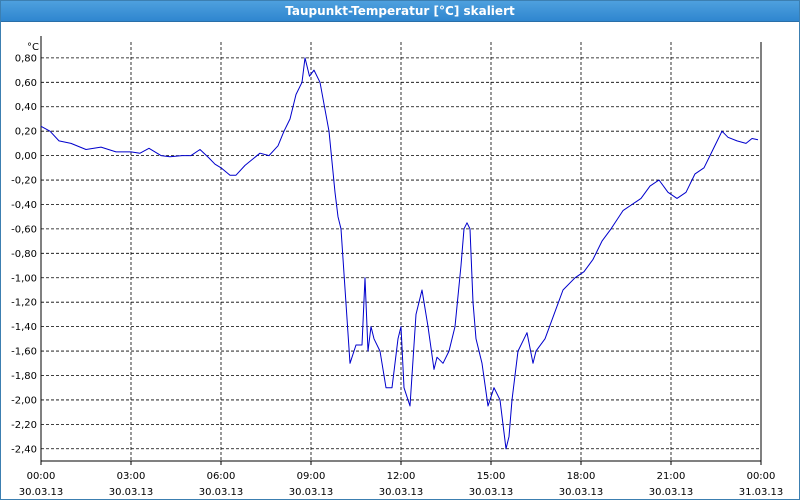 The height and width of the screenshot is (500, 800). I want to click on x-tick-label-time: 18:00, so click(581, 476).